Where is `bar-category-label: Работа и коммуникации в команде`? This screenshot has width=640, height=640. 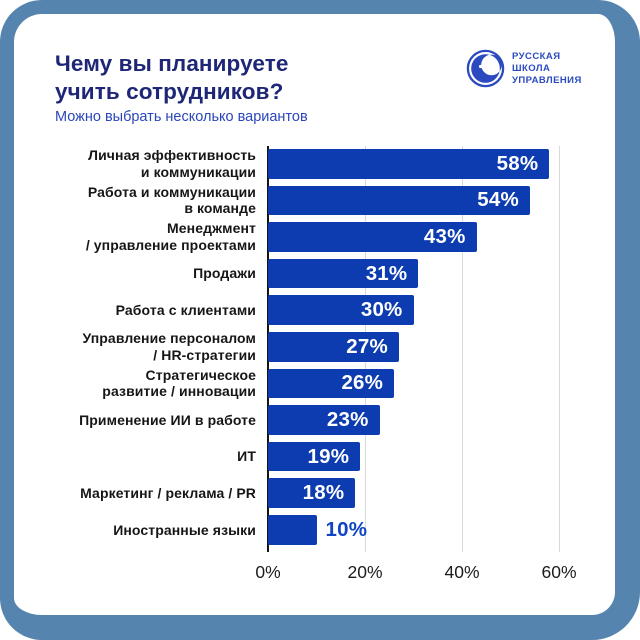
bar-category-label: Работа и коммуникации в команде is located at coordinates (171, 200).